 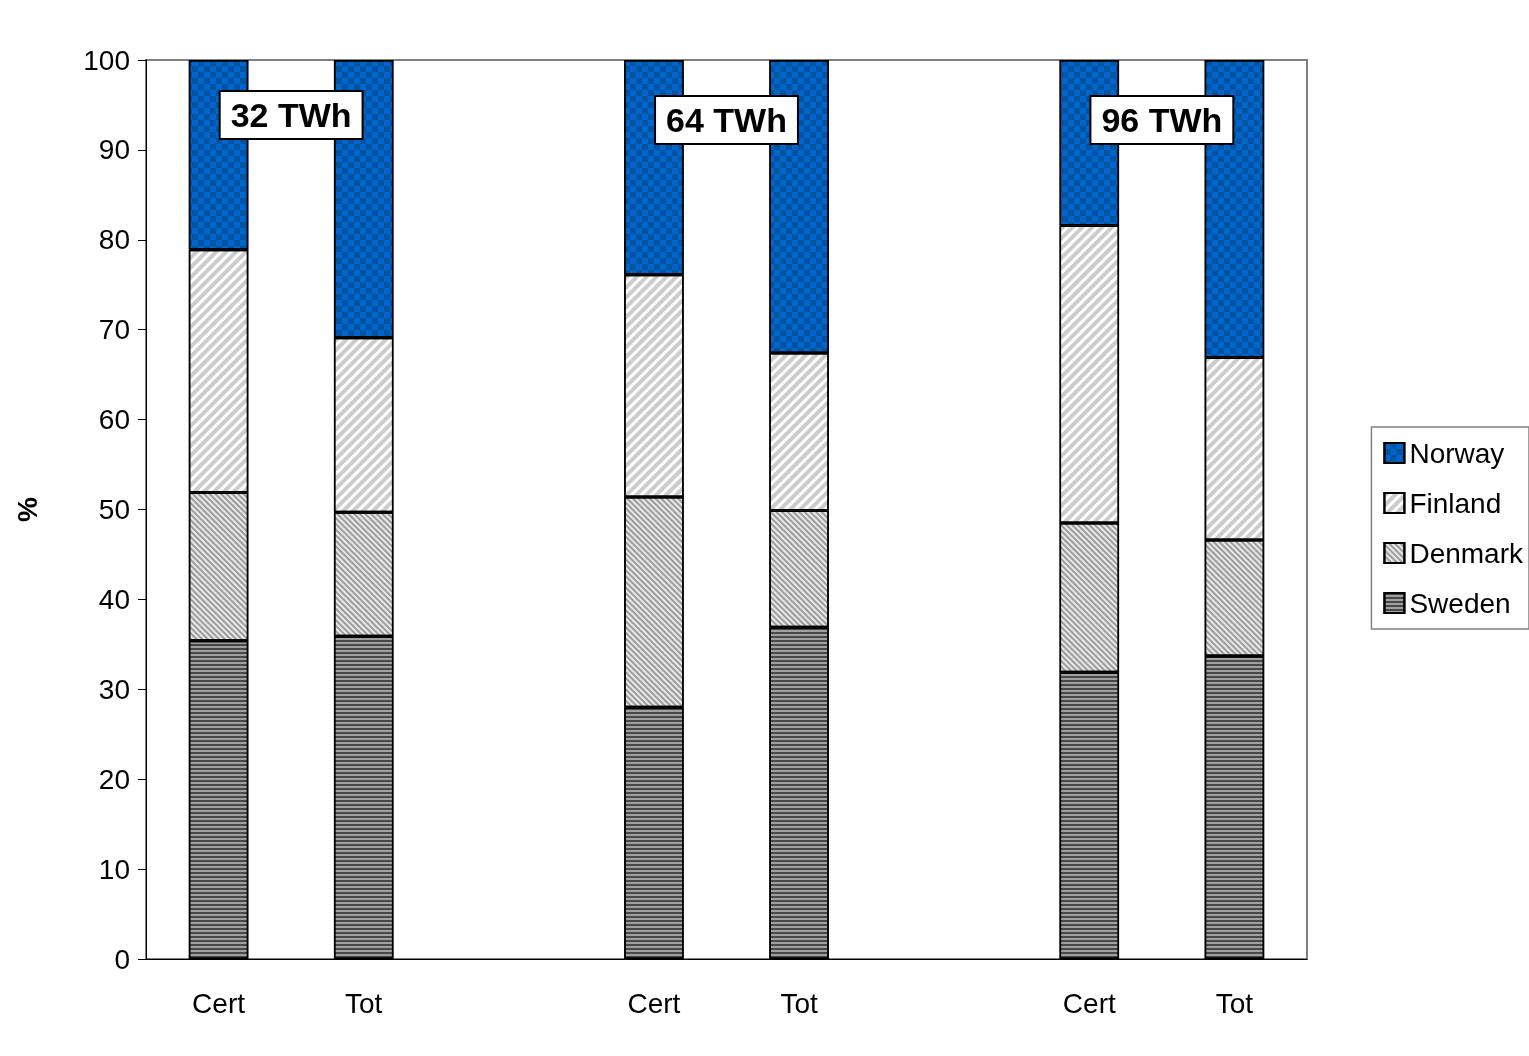 I want to click on y-tick-label: 100, so click(x=106, y=60).